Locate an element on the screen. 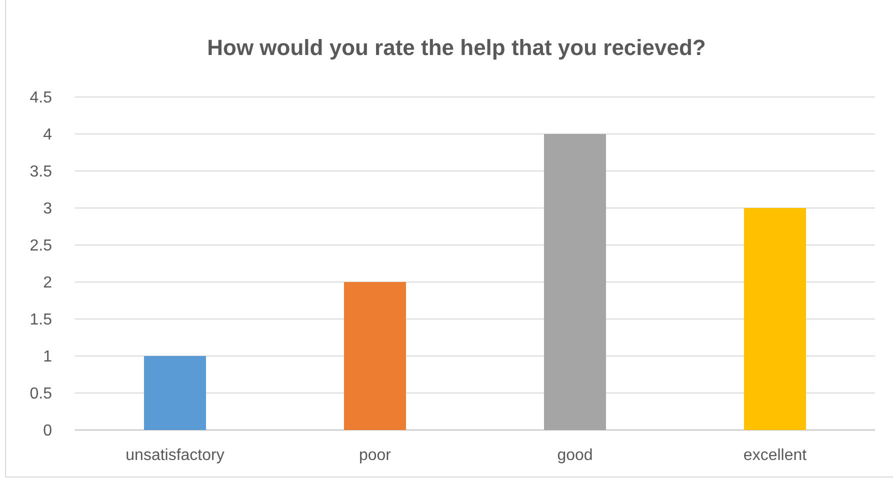 The width and height of the screenshot is (893, 481). y-tick-label: 3 is located at coordinates (47, 209).